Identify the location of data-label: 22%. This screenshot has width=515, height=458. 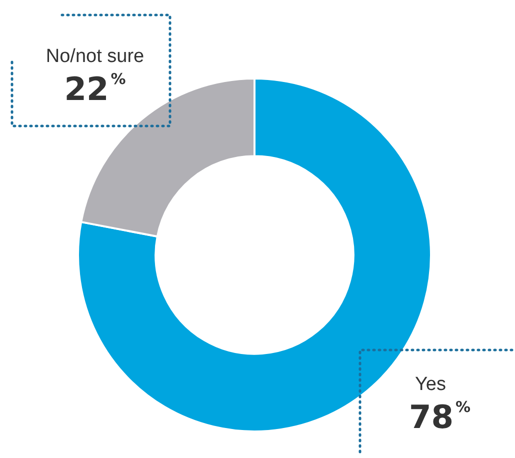
(95, 89).